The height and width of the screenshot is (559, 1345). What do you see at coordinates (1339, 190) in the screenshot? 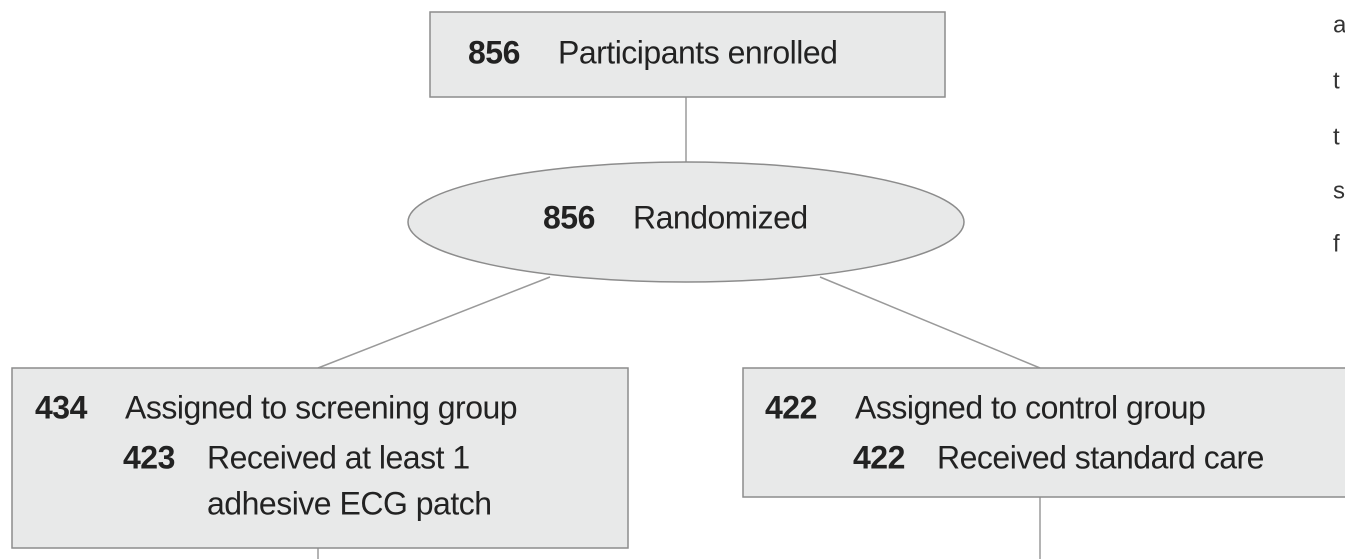
I see `side-text: s` at bounding box center [1339, 190].